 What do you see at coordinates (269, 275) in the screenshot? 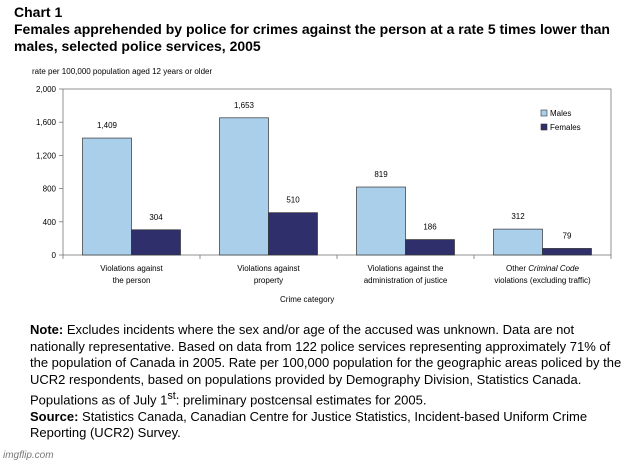
I see `category-label-1: Violations against property` at bounding box center [269, 275].